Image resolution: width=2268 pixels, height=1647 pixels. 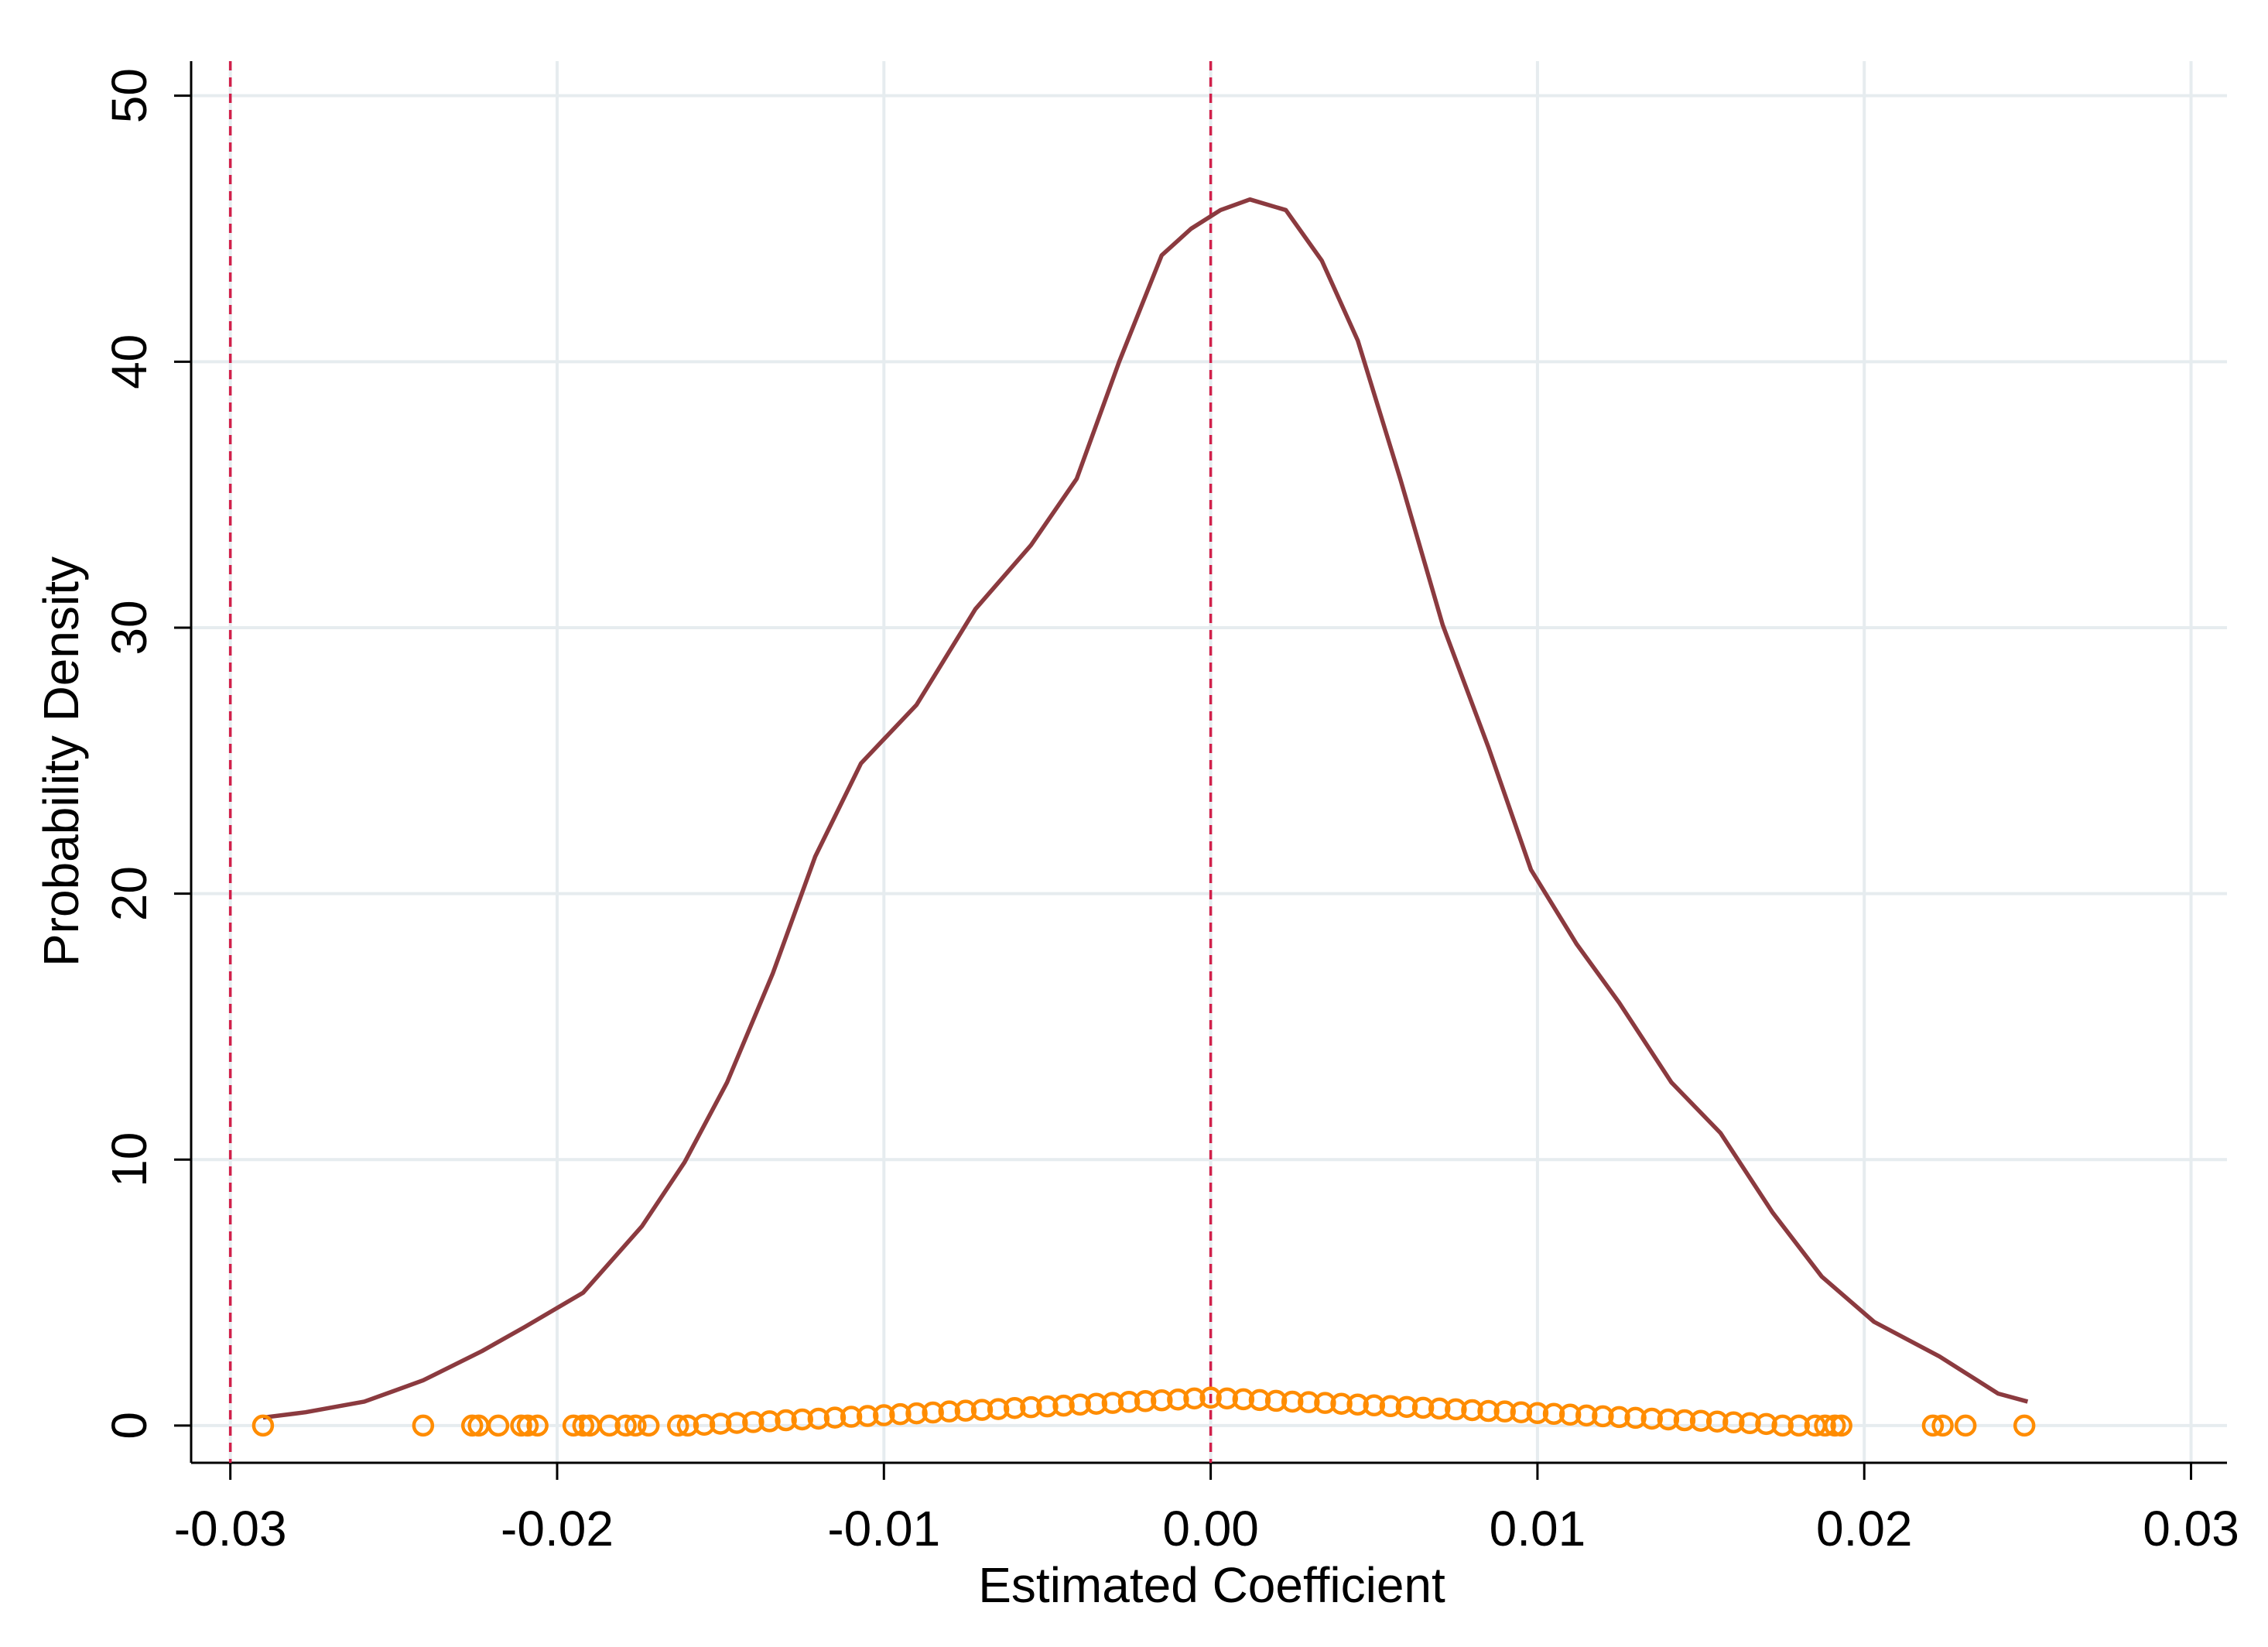 What do you see at coordinates (558, 1528) in the screenshot?
I see `x-tick-label: -0.02` at bounding box center [558, 1528].